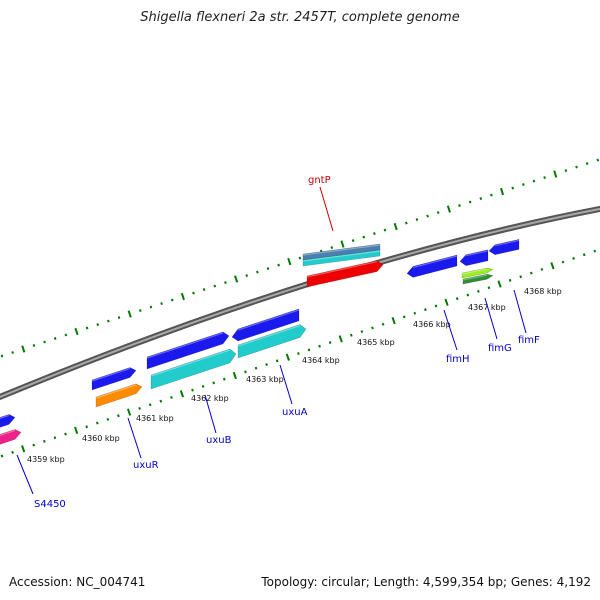  I want to click on gene-label-fimg: fimG, so click(500, 348).